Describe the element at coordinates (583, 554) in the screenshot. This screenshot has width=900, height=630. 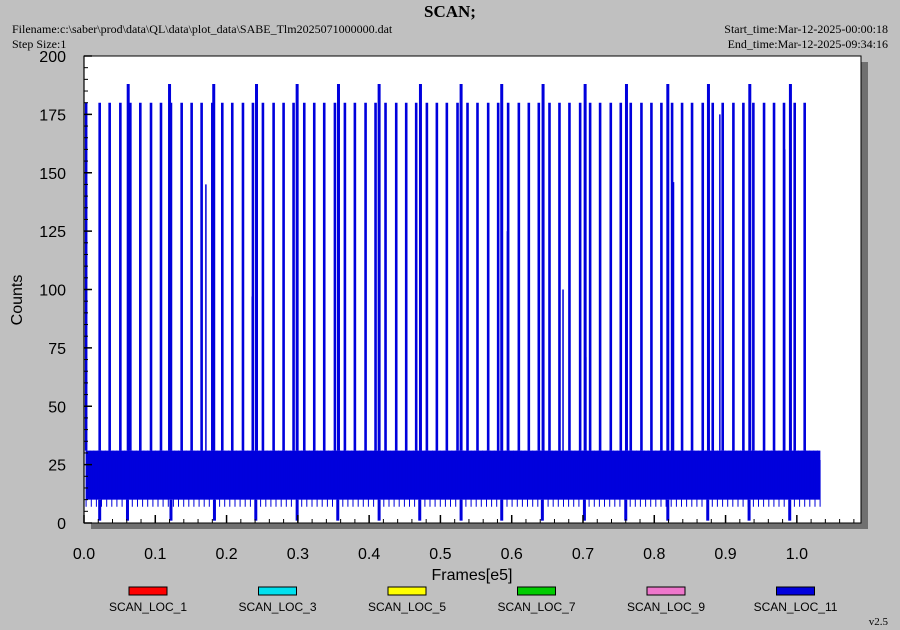
I see `x-tick-label: 0.7` at that location.